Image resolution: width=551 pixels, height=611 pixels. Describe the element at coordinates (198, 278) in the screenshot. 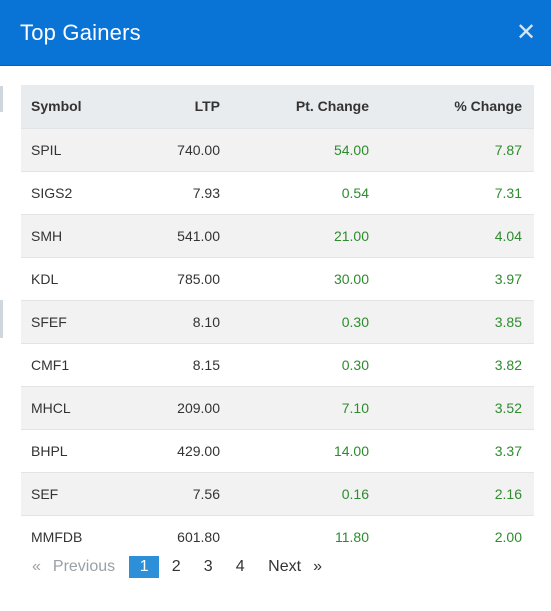

I see `ltp-cell: 785.00` at that location.